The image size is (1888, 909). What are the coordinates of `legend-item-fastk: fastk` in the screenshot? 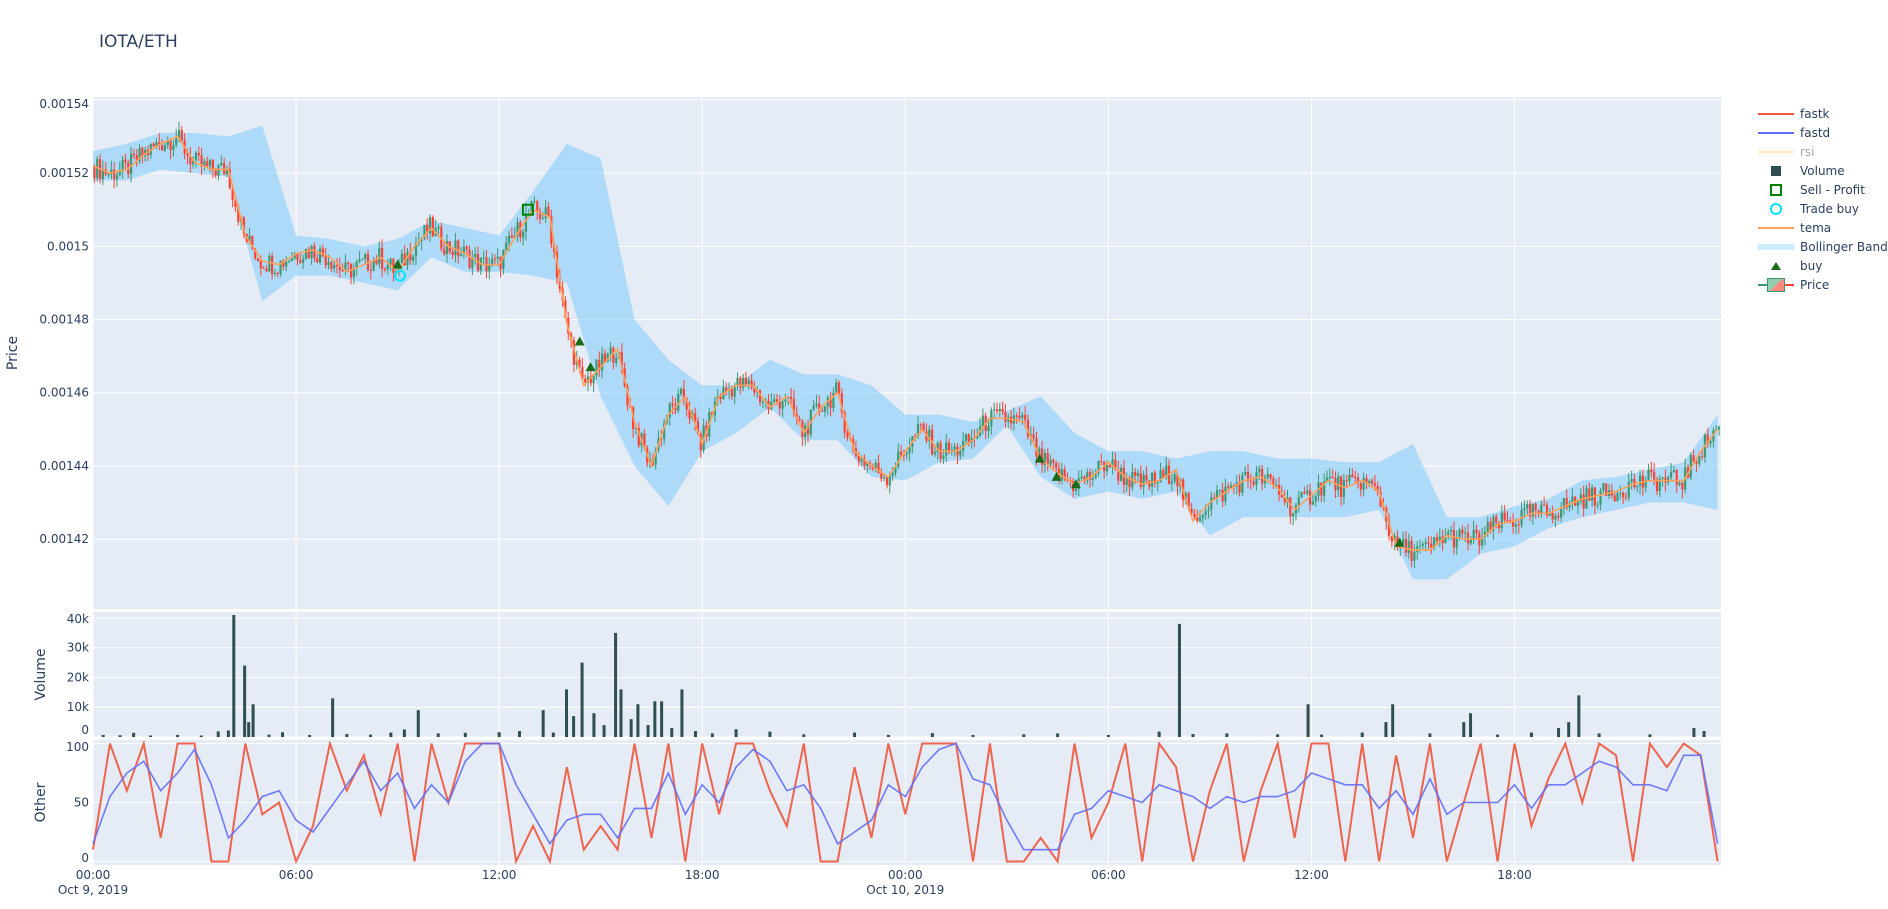 It's located at (1823, 113).